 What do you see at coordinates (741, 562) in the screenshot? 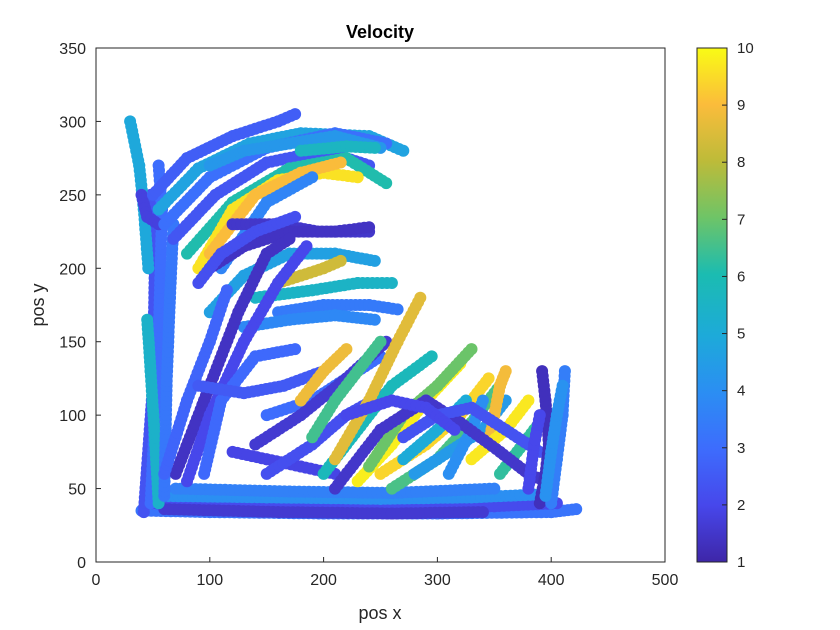
I see `colorbar-tick-label: 1` at bounding box center [741, 562].